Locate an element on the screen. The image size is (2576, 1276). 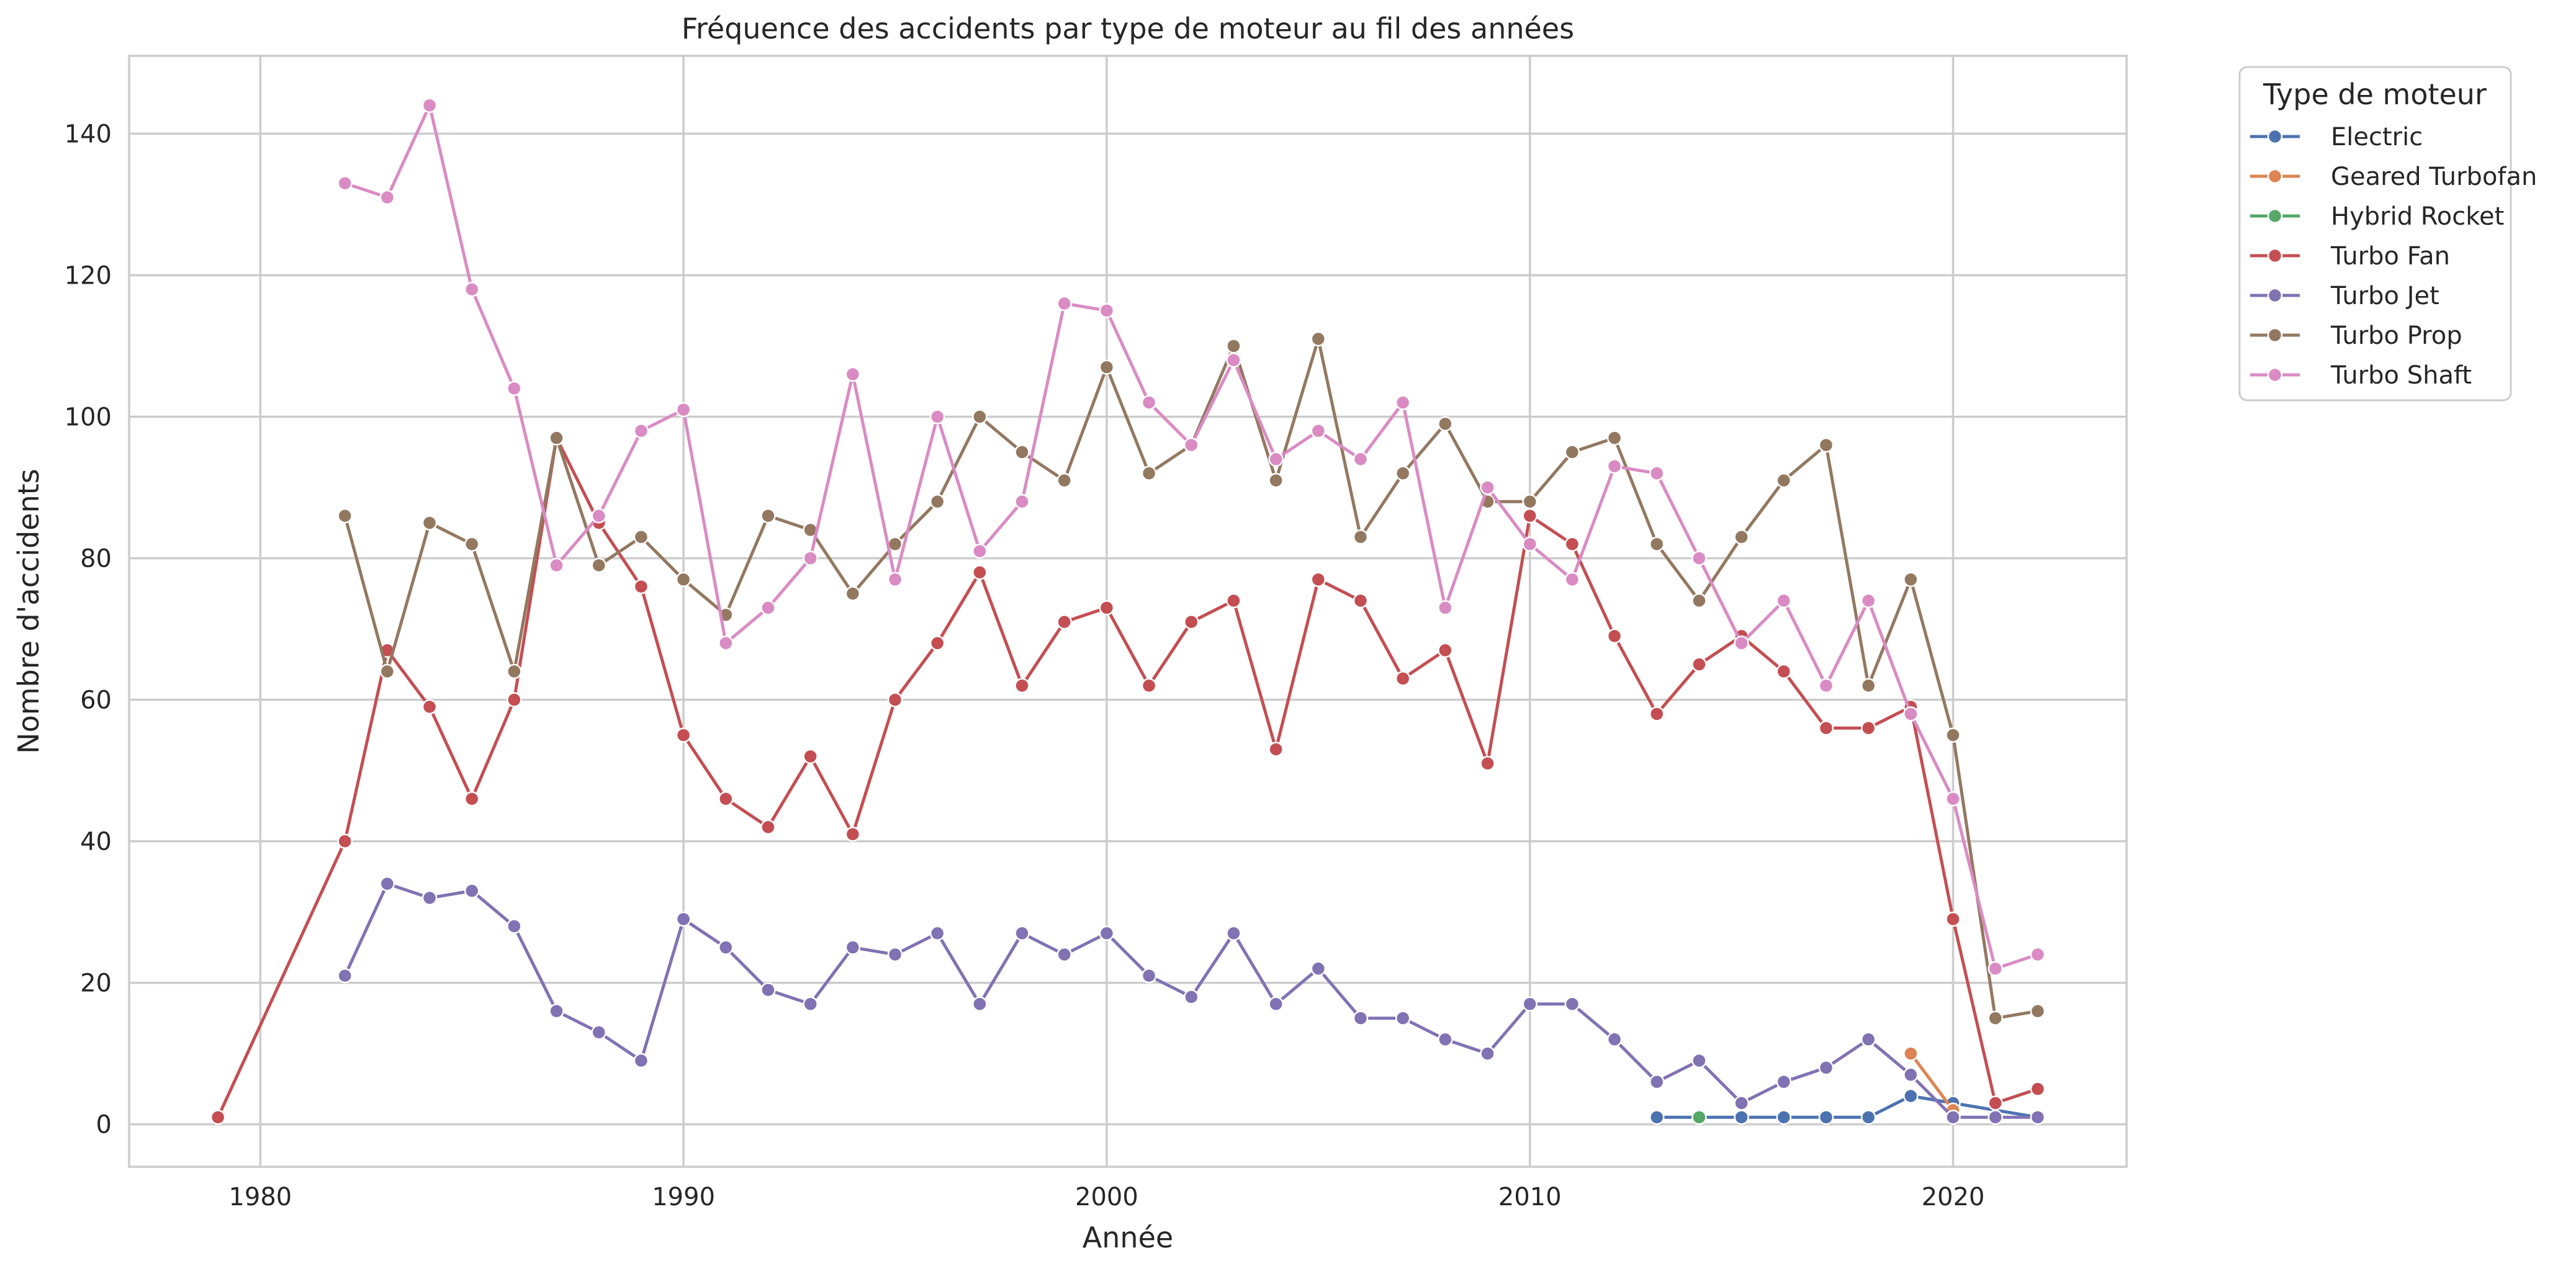
legend-item: Electric is located at coordinates (2336, 137).